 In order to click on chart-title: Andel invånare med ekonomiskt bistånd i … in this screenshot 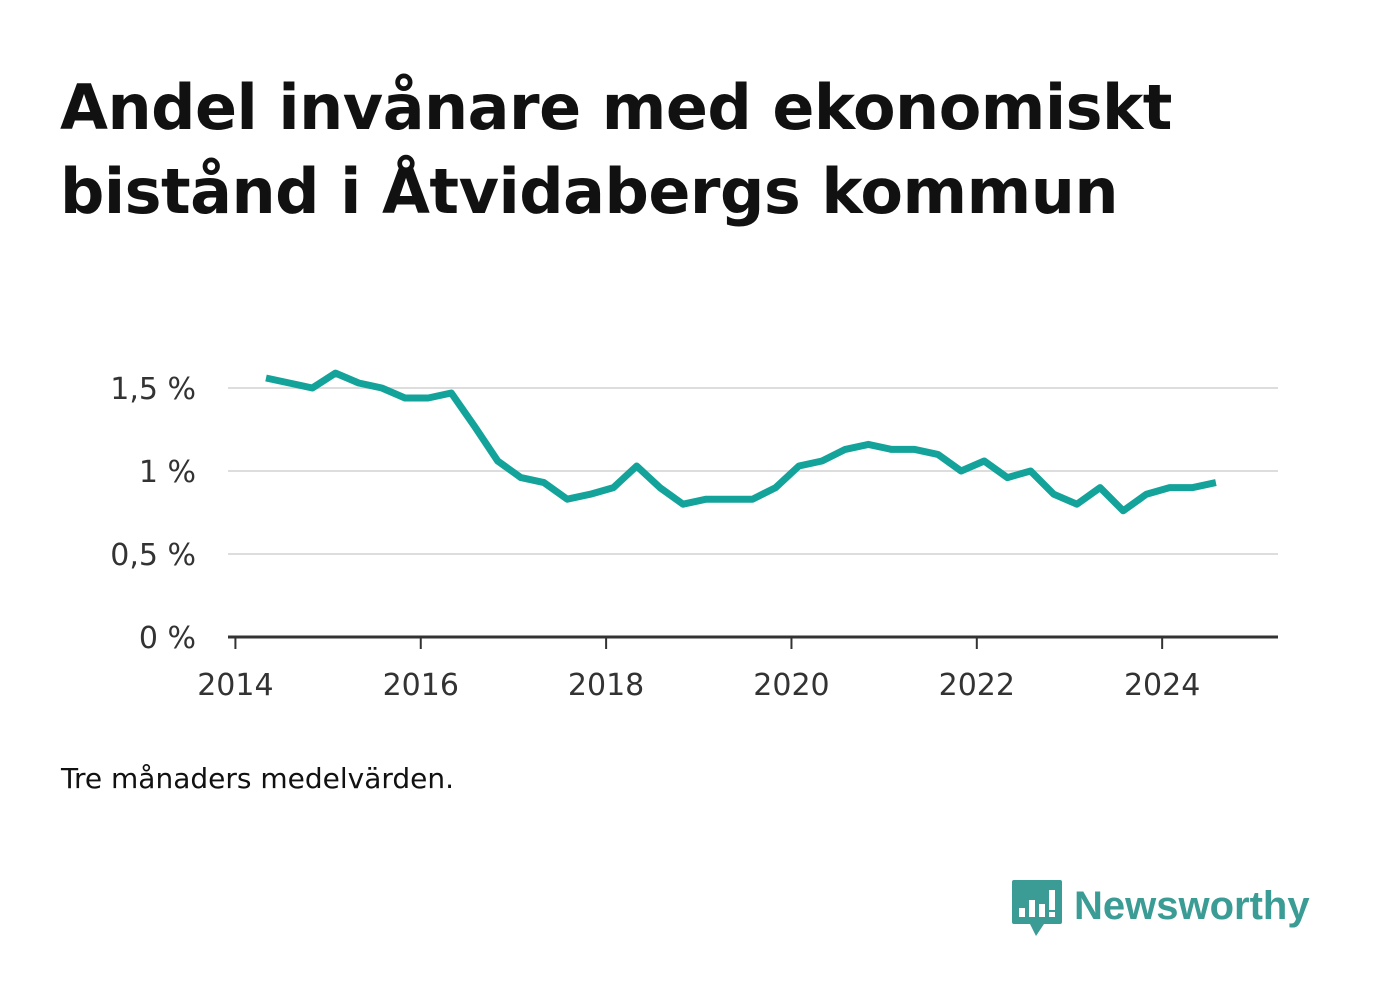, I will do `click(616, 149)`.